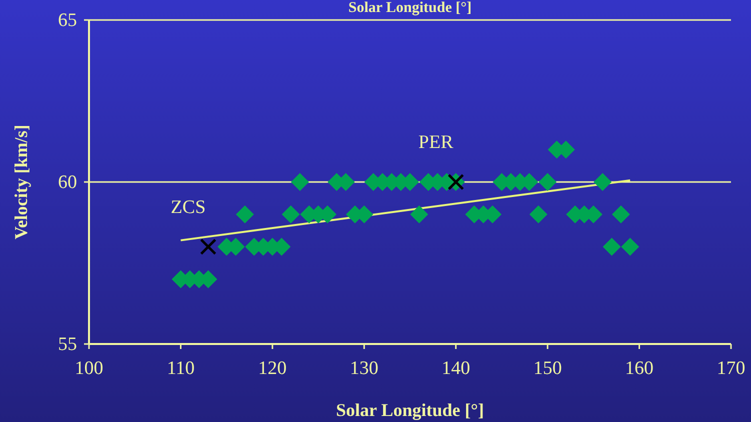  I want to click on y-tick-label: 60, so click(67, 182).